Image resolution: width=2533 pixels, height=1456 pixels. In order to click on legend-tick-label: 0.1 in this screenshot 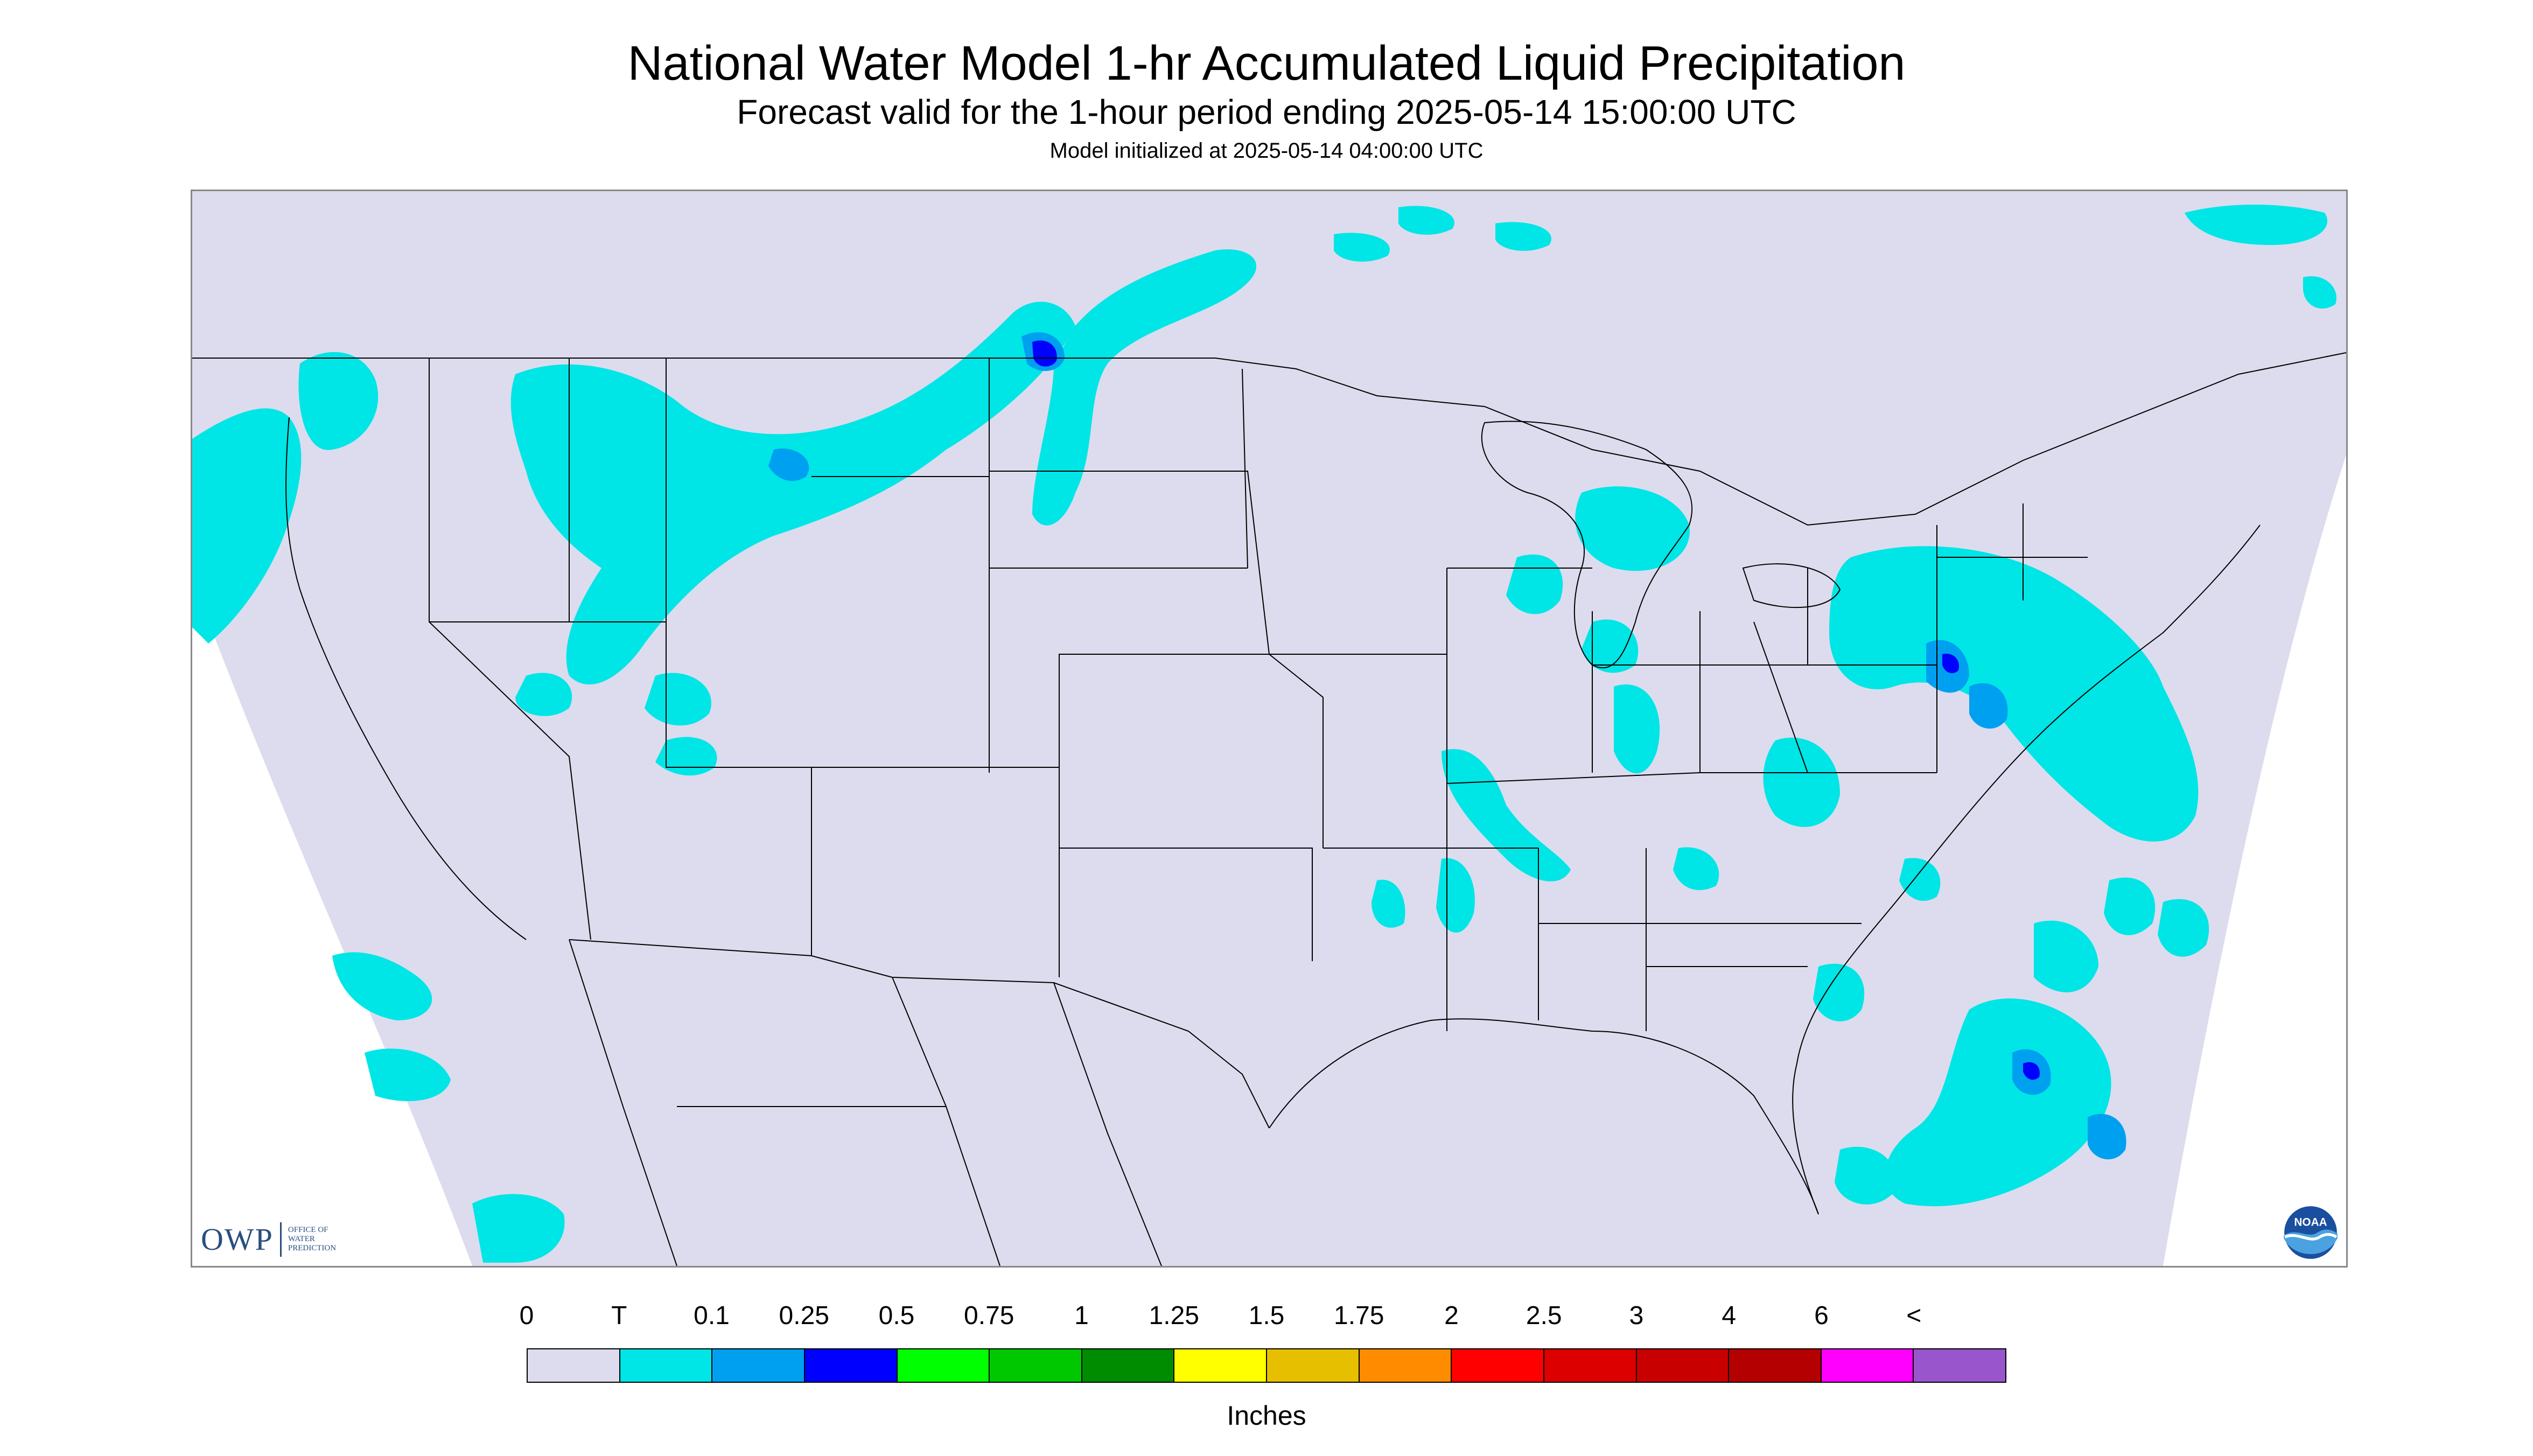, I will do `click(712, 1315)`.